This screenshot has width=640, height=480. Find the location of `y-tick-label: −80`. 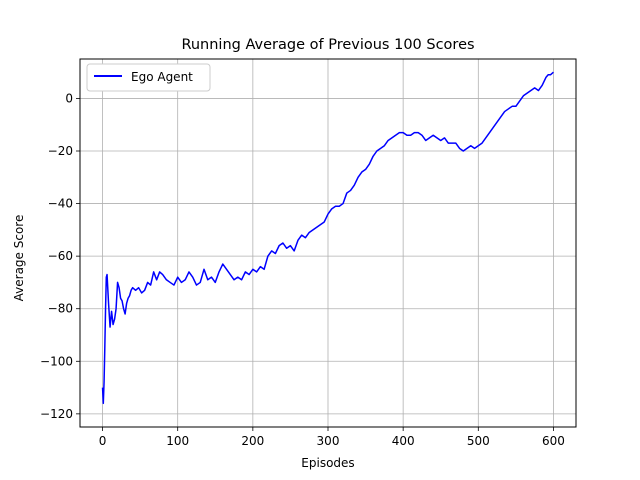

y-tick-label: −80 is located at coordinates (60, 309).